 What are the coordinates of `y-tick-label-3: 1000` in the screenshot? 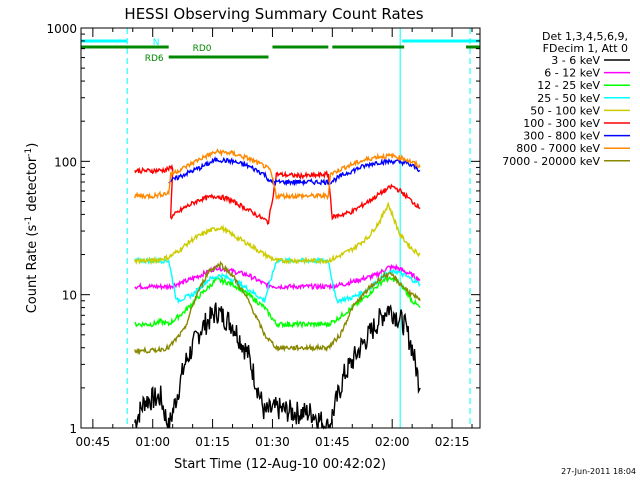 It's located at (61, 29).